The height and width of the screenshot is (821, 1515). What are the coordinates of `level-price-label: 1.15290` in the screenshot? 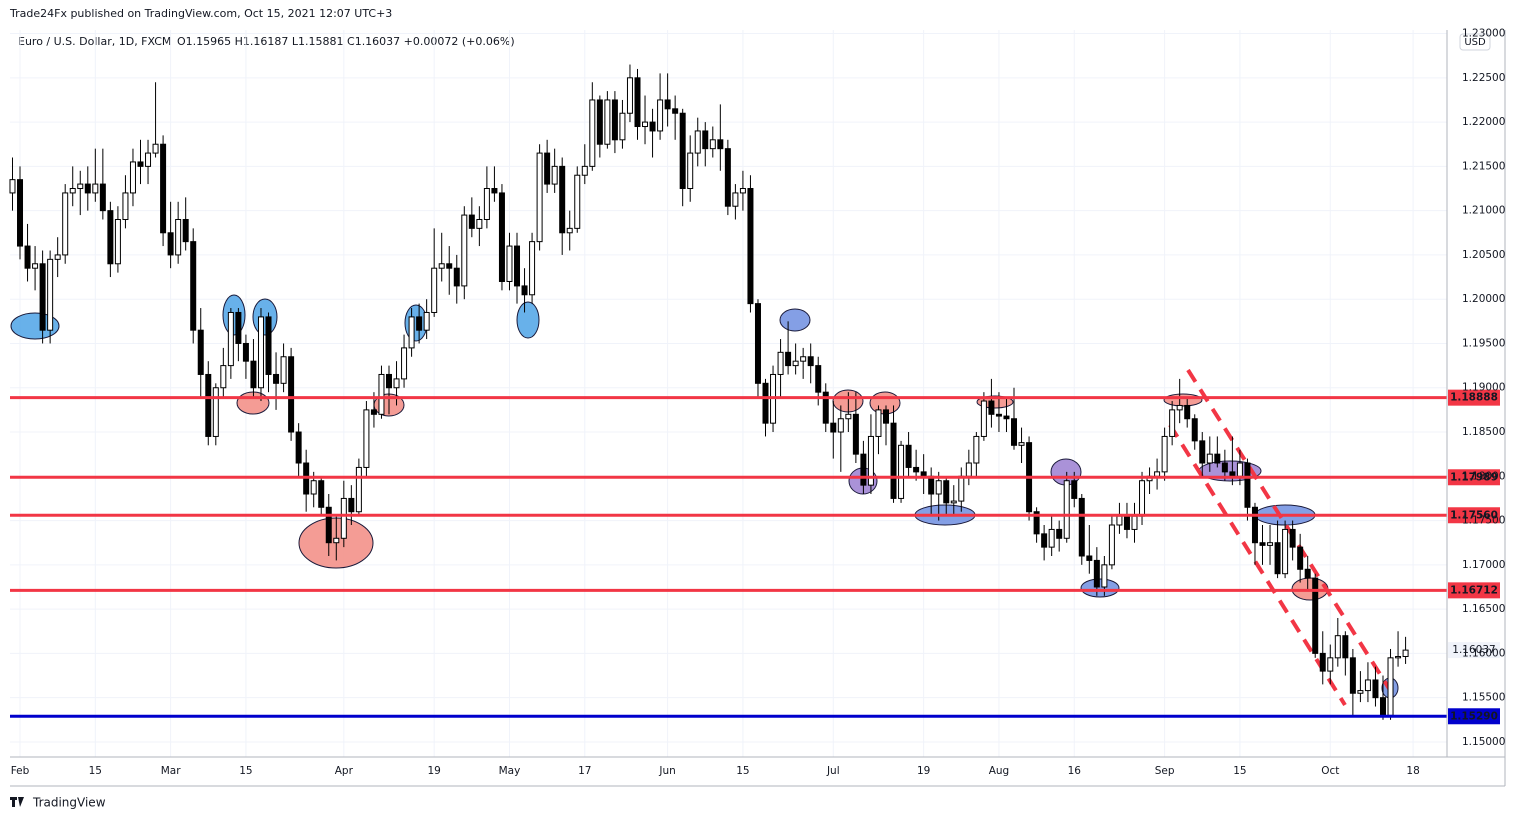 It's located at (1474, 716).